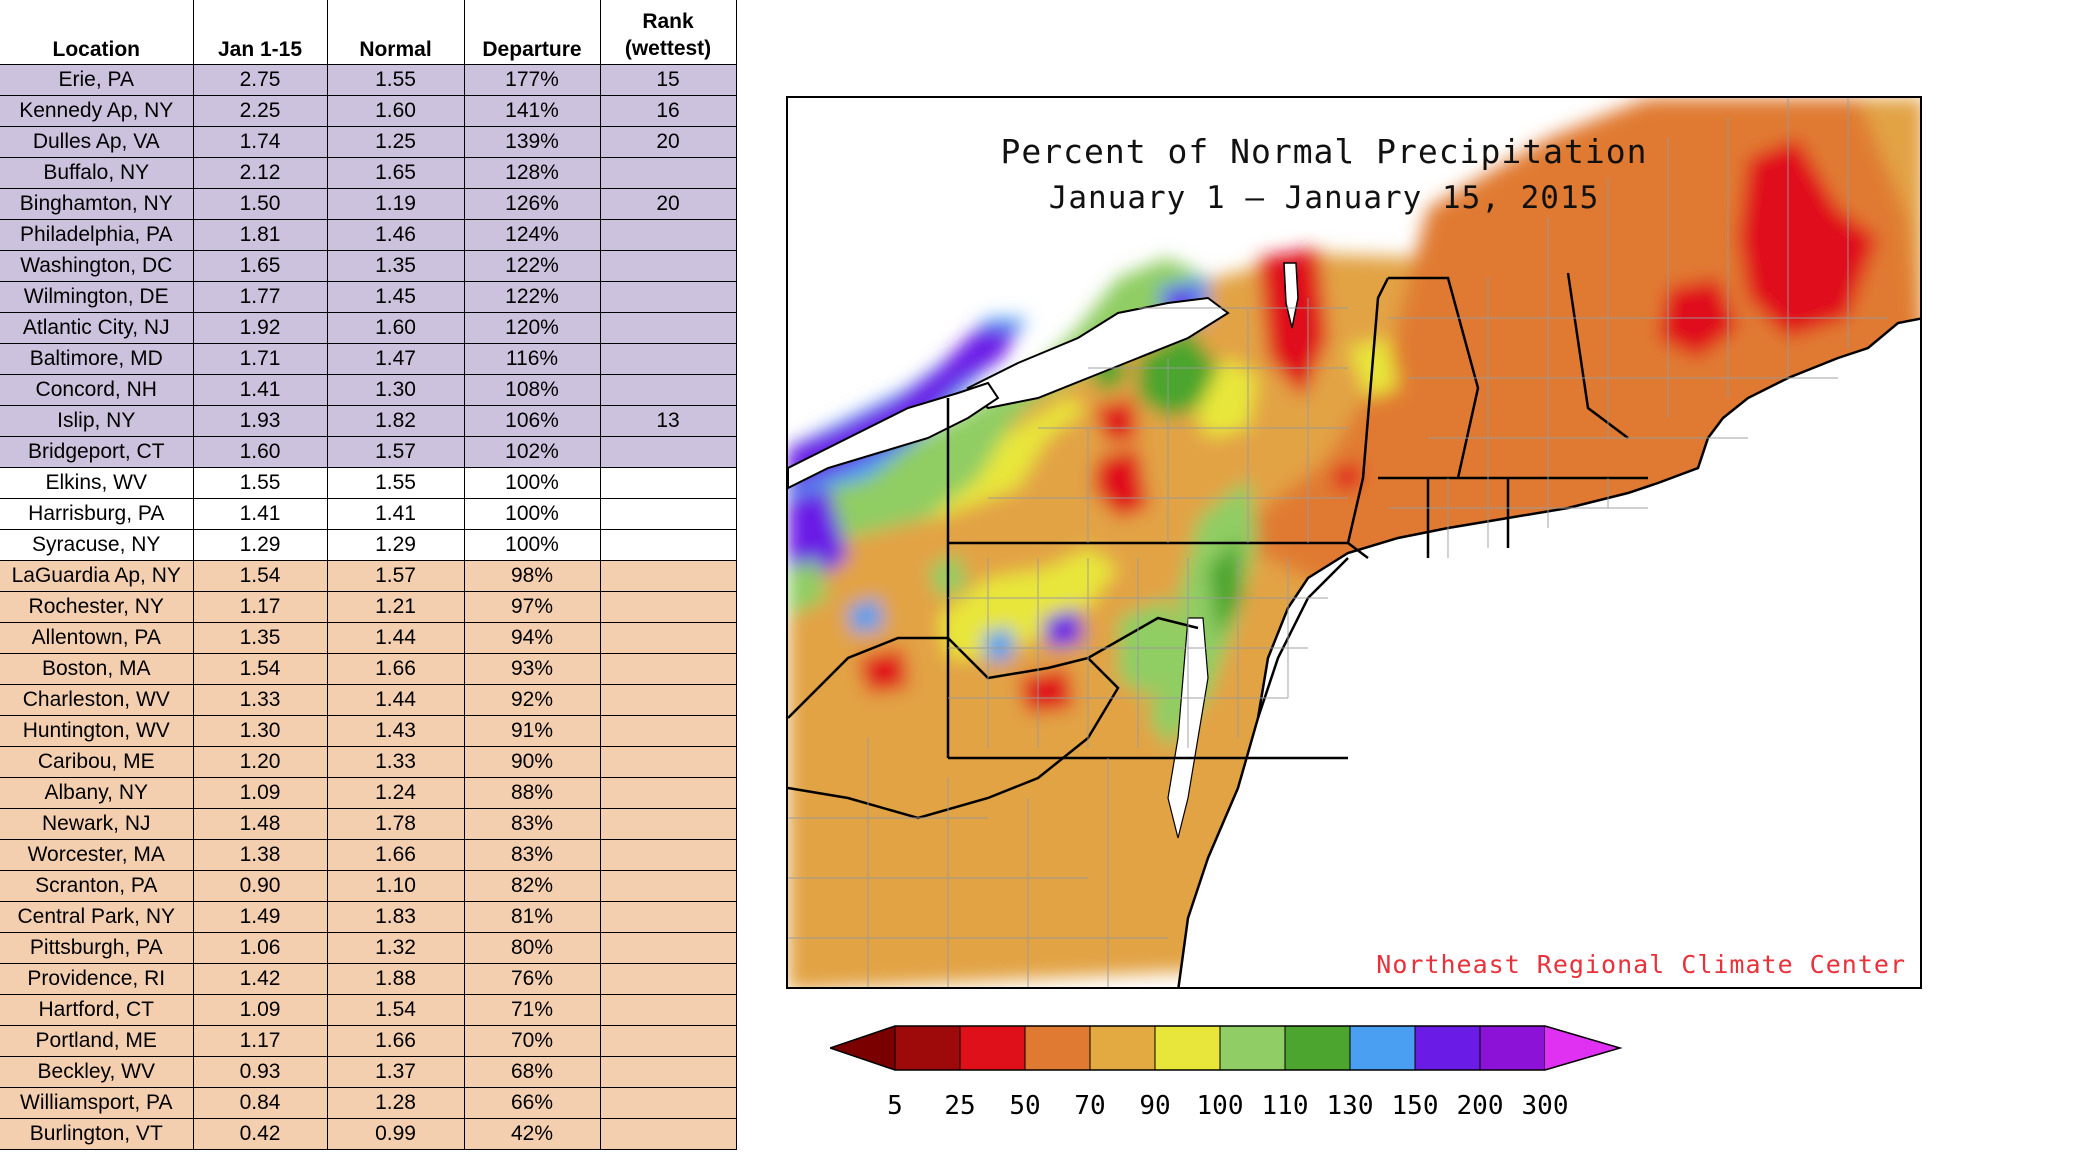 The height and width of the screenshot is (1158, 2089). Describe the element at coordinates (368, 111) in the screenshot. I see `table-row: Kennedy Ap, NY 2.25 1.60 141% 16` at that location.